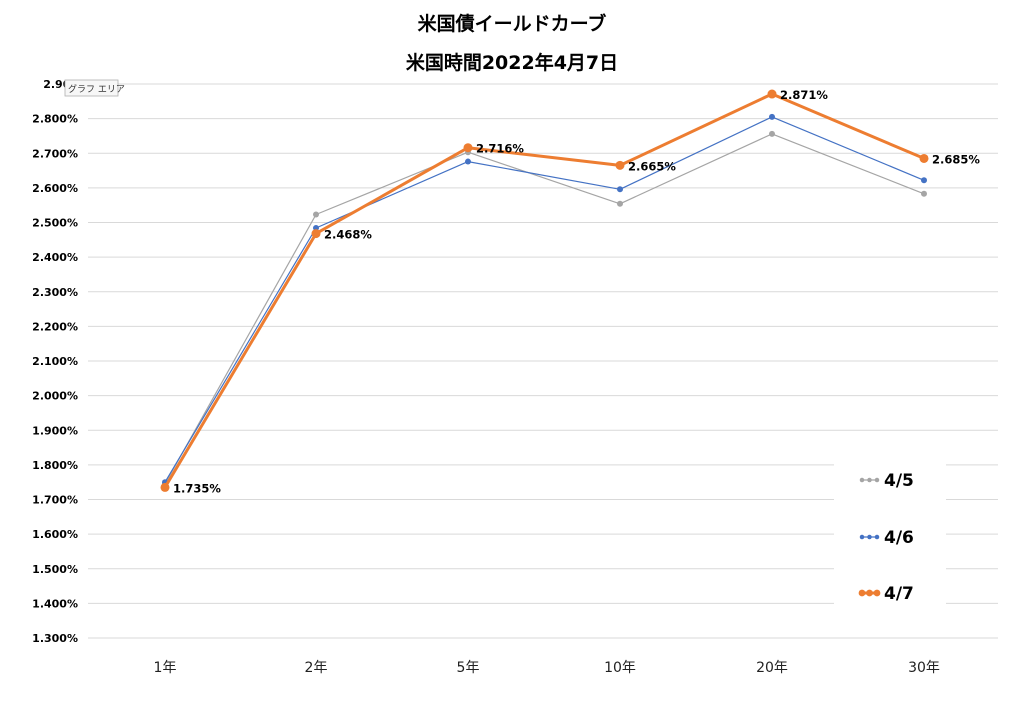 This screenshot has width=1024, height=705. I want to click on y-tick-label: 2.700%, so click(55, 153).